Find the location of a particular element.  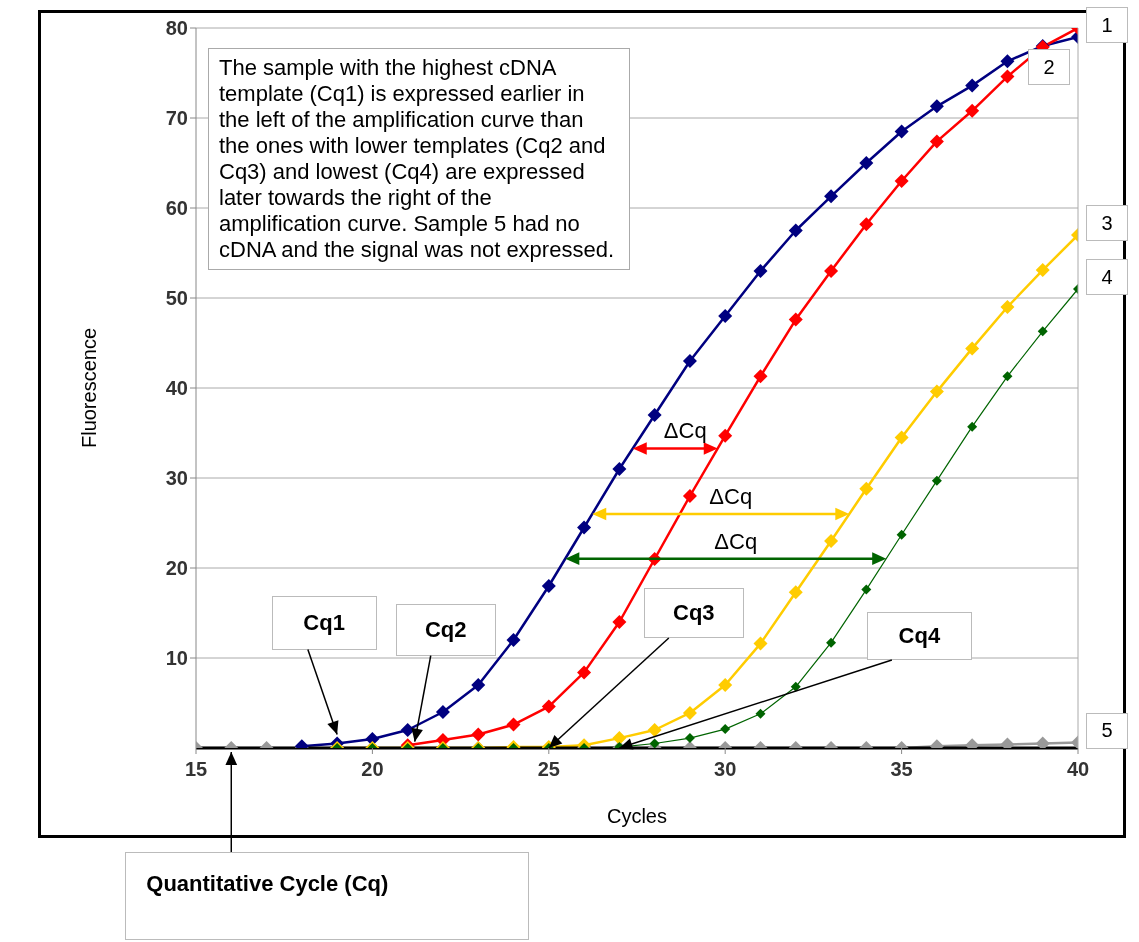

y-tick-label: 50 is located at coordinates (176, 298).